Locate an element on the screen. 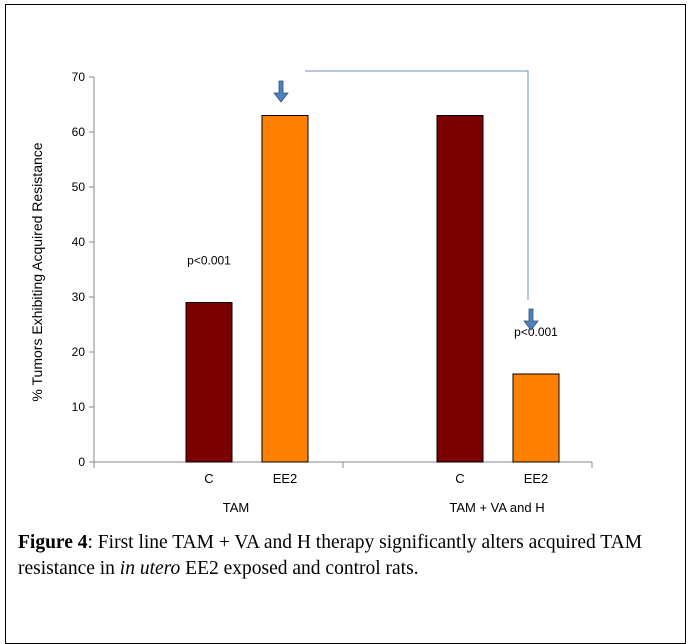  caption-label: Figure 4 is located at coordinates (53, 542).